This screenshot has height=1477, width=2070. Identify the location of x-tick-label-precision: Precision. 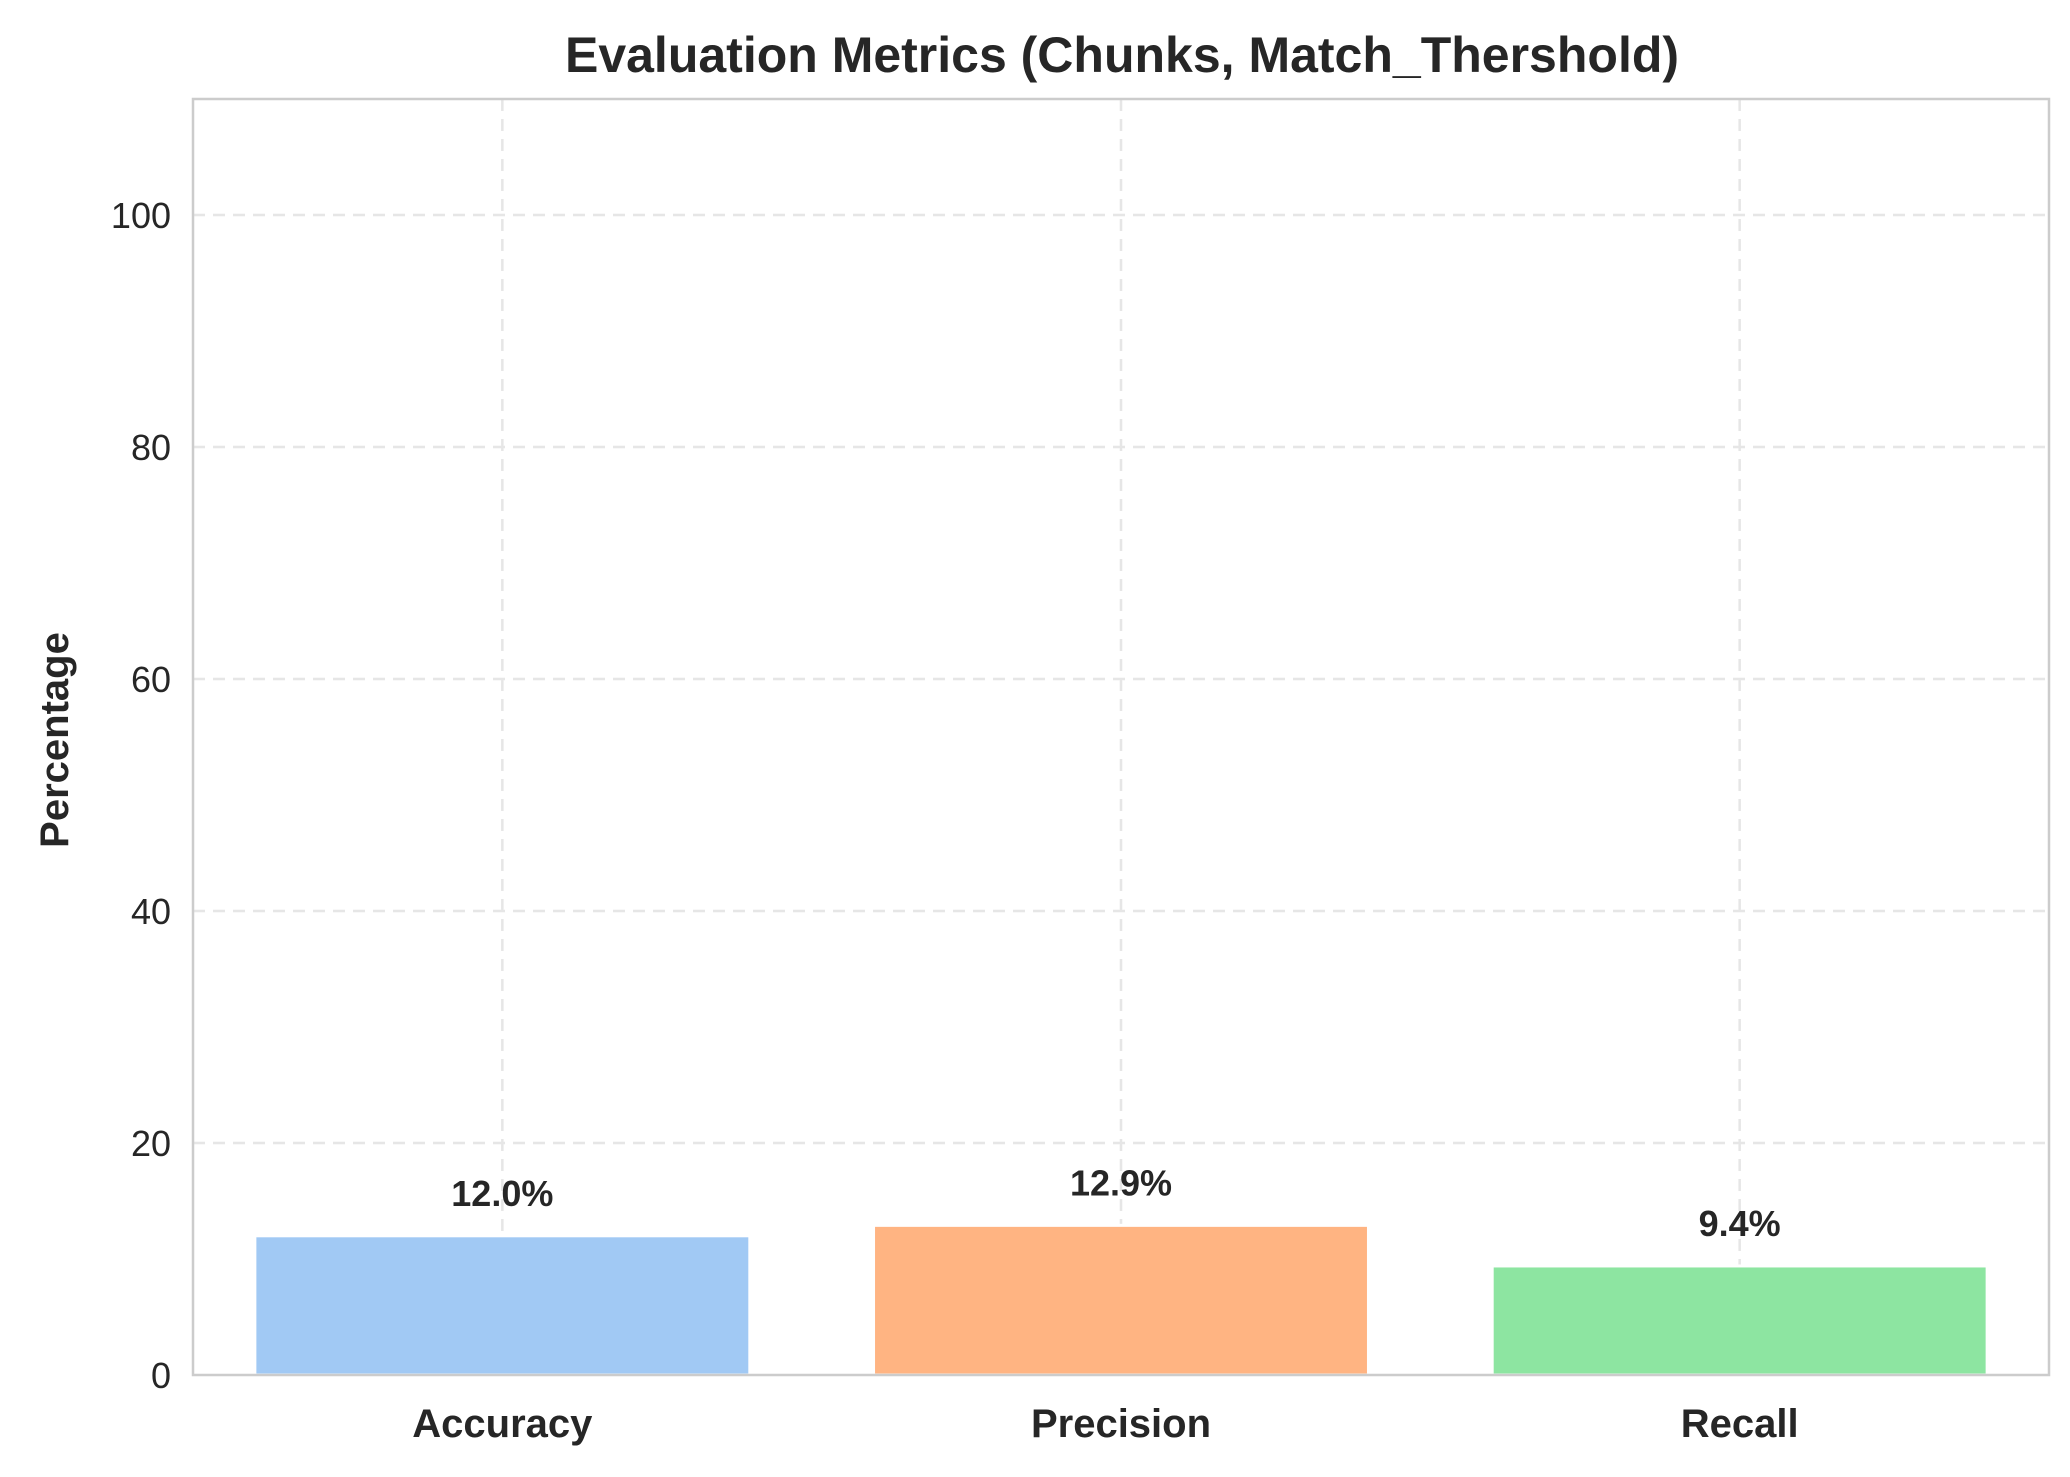
(1121, 1424).